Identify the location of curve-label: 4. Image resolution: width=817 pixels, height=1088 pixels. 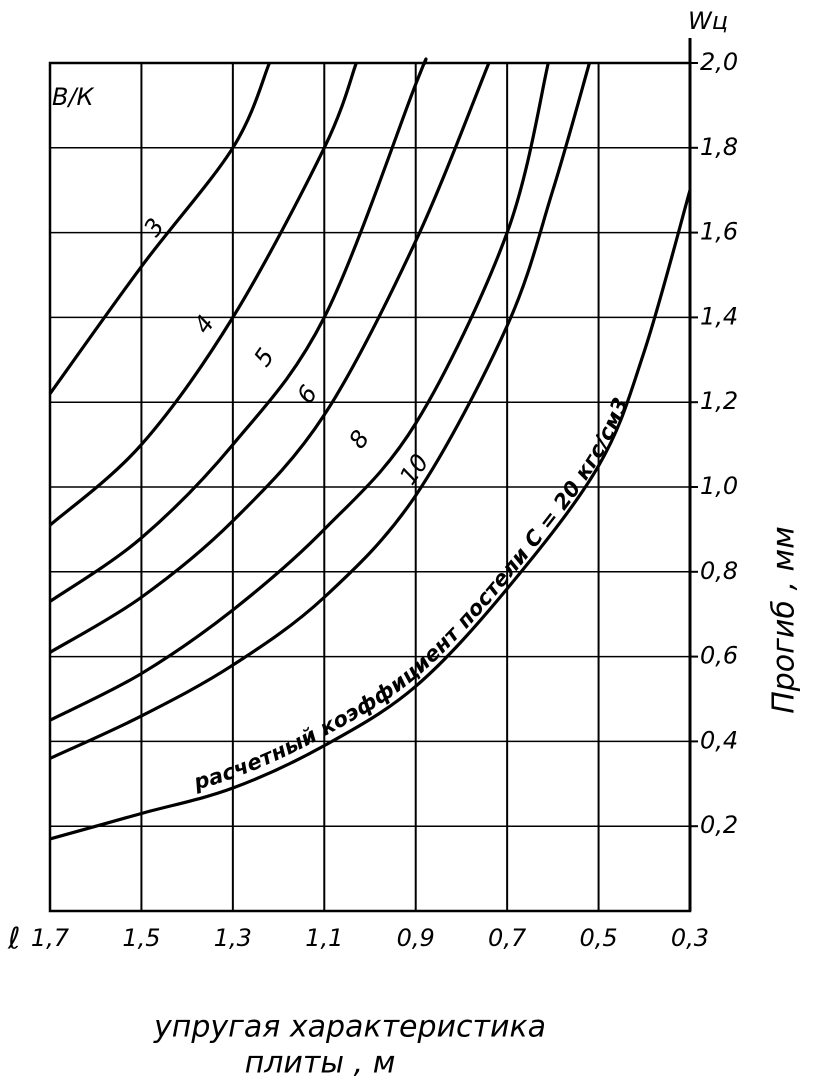
(204, 324).